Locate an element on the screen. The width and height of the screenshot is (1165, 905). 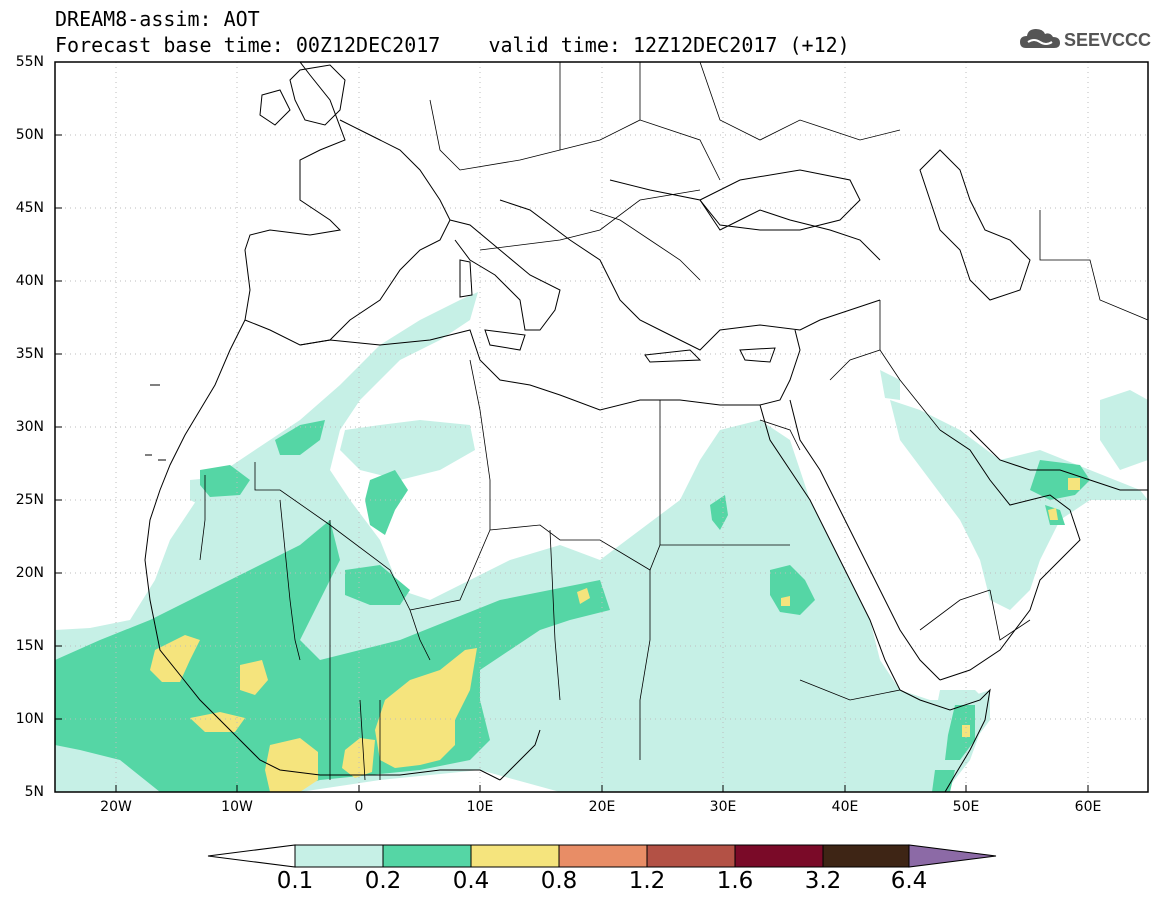
colorbar-label: 0.1 is located at coordinates (295, 881).